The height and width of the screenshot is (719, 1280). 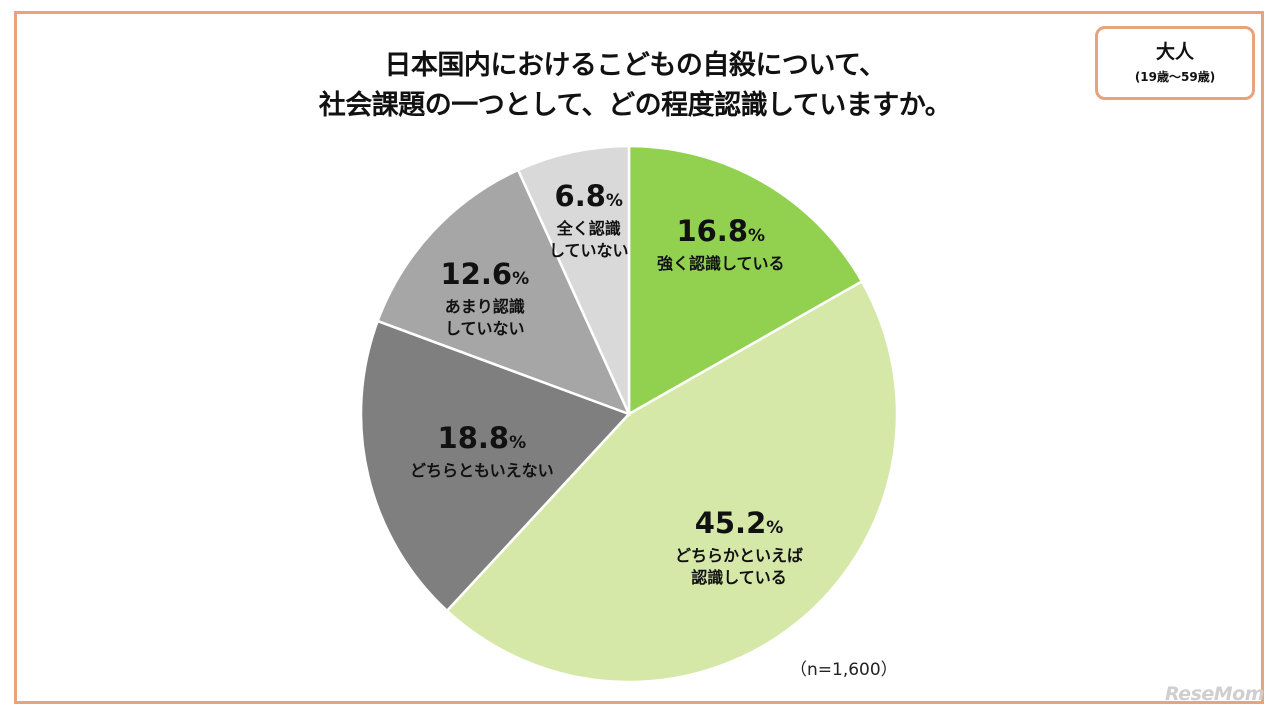 I want to click on badge-title: 大人, so click(x=1174, y=52).